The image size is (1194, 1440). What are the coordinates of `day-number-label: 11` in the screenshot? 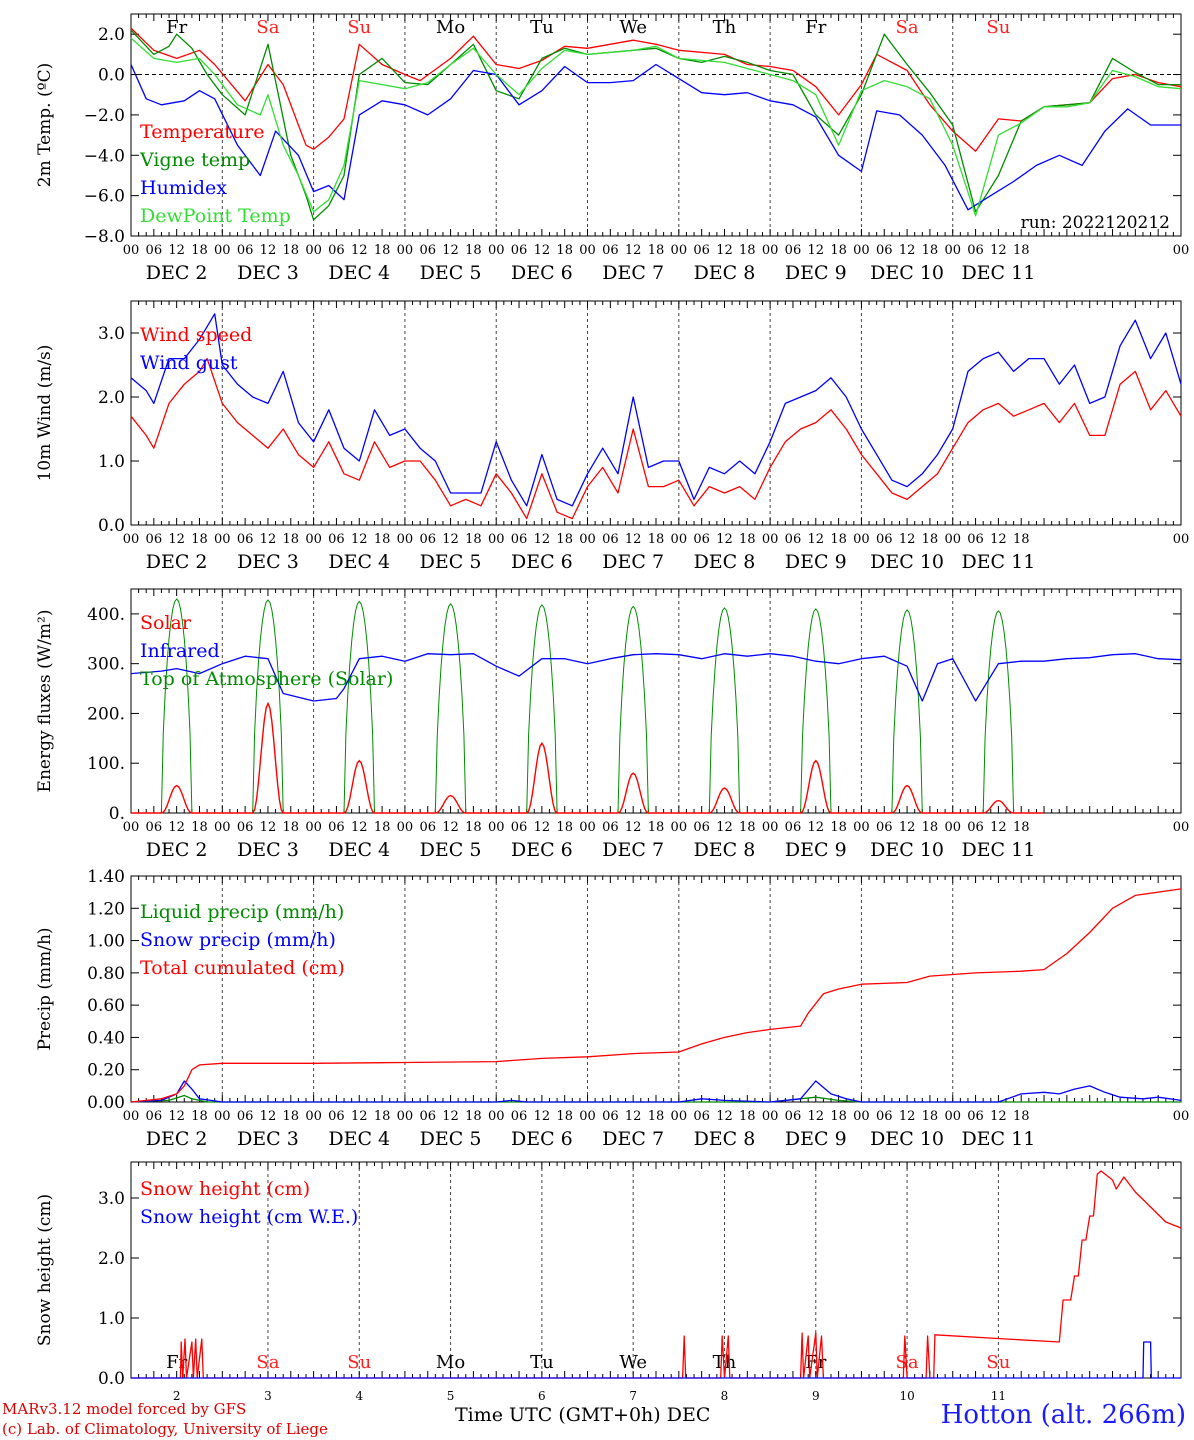 It's located at (998, 1396).